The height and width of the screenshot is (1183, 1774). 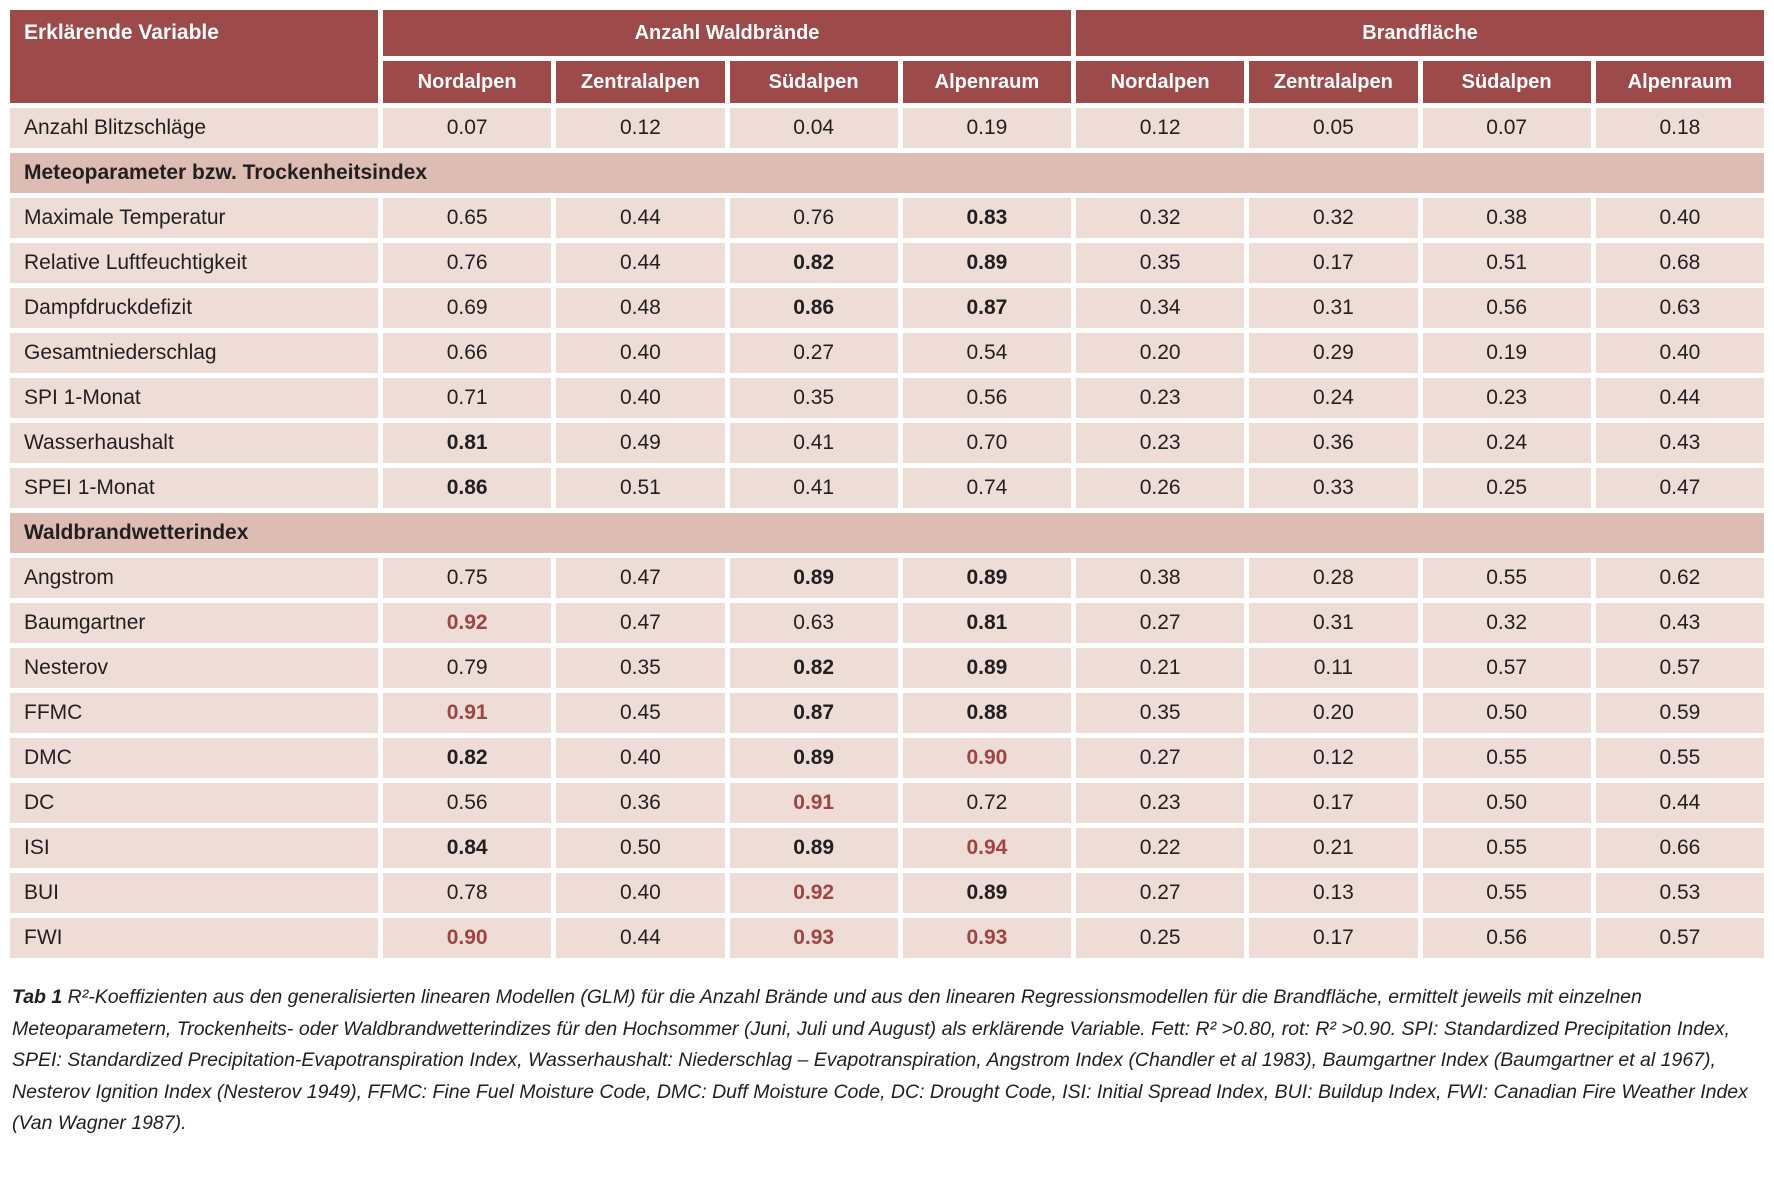 What do you see at coordinates (467, 398) in the screenshot?
I see `value-cell: 0.71` at bounding box center [467, 398].